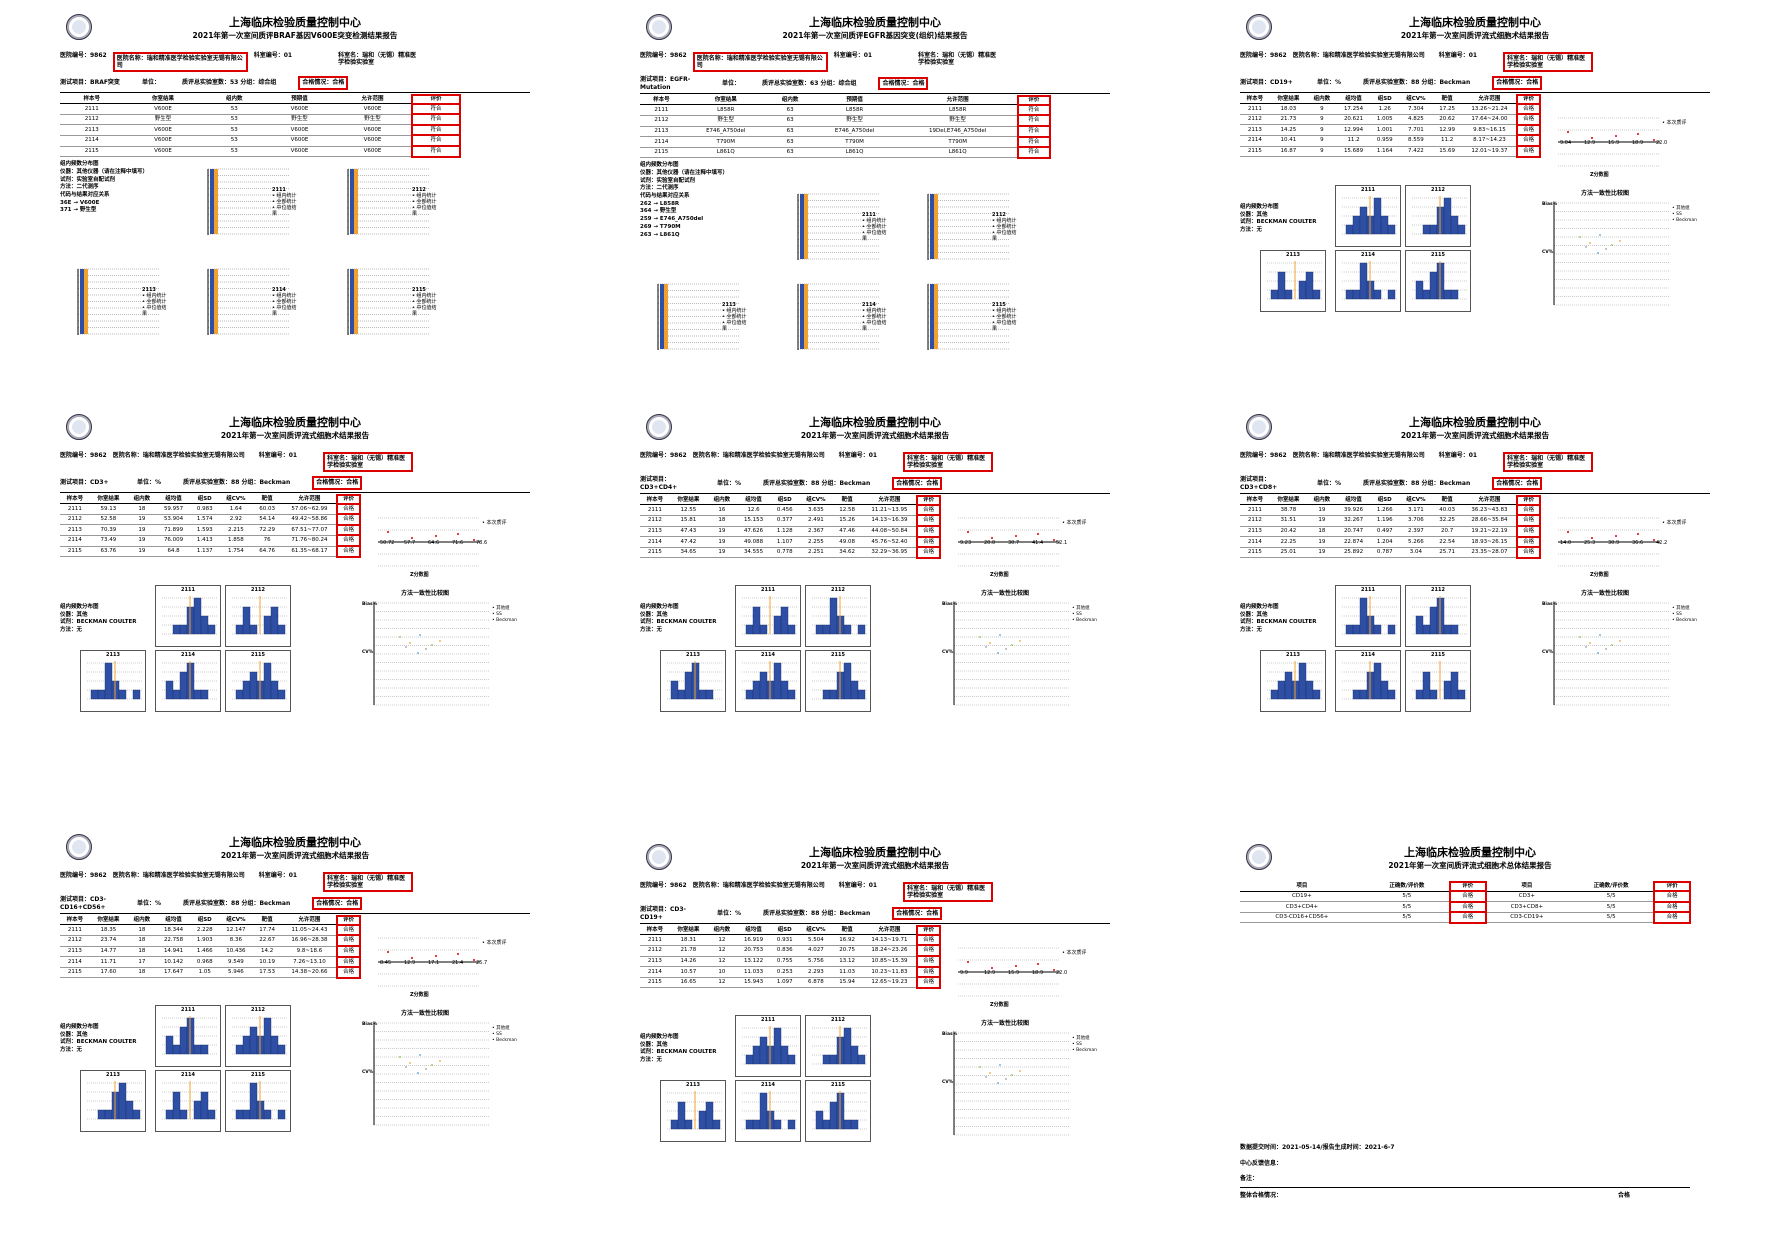  I want to click on note-line: 组内频数分布图, so click(1259, 207).